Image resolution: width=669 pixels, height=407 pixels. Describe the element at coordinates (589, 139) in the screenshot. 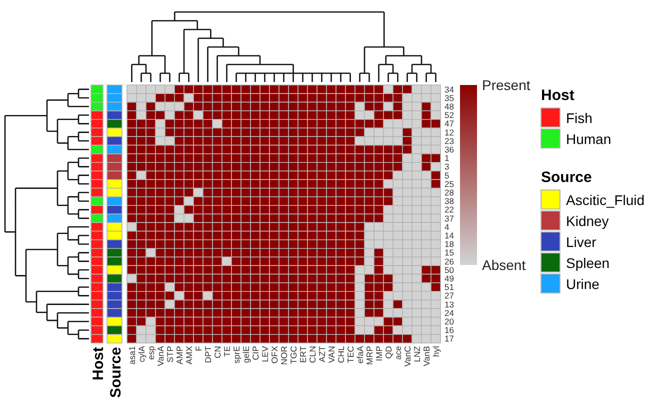

I see `legend-label: Human` at that location.